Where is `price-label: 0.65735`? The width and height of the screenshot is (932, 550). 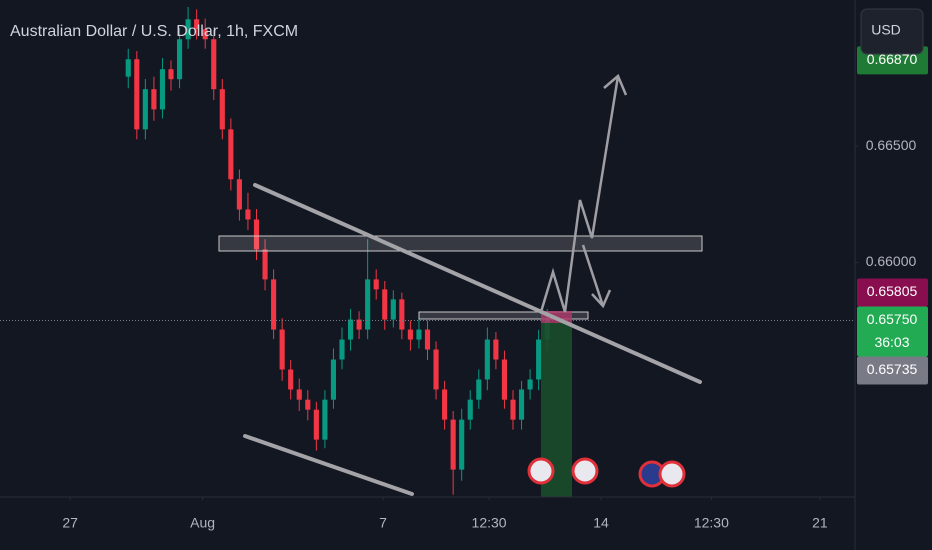
price-label: 0.65735 is located at coordinates (892, 369).